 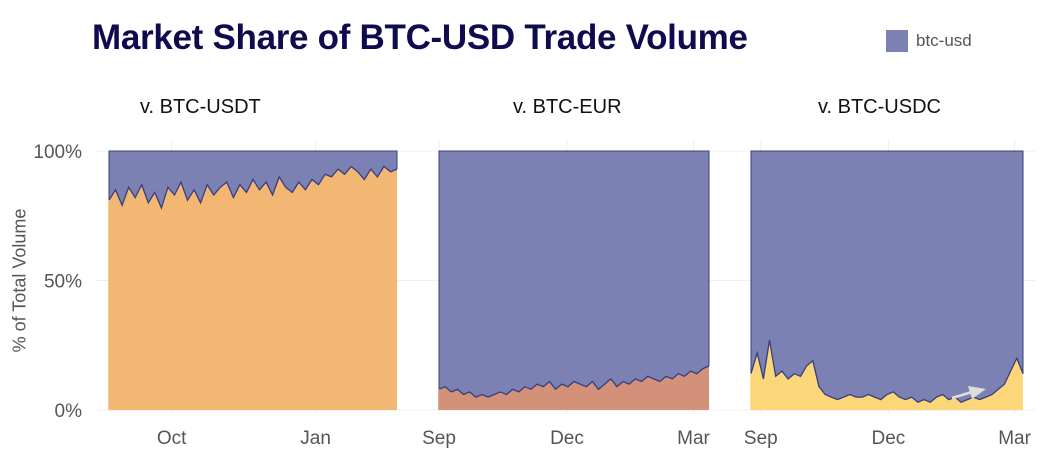 I want to click on y-tick-label: 0%, so click(x=69, y=411).